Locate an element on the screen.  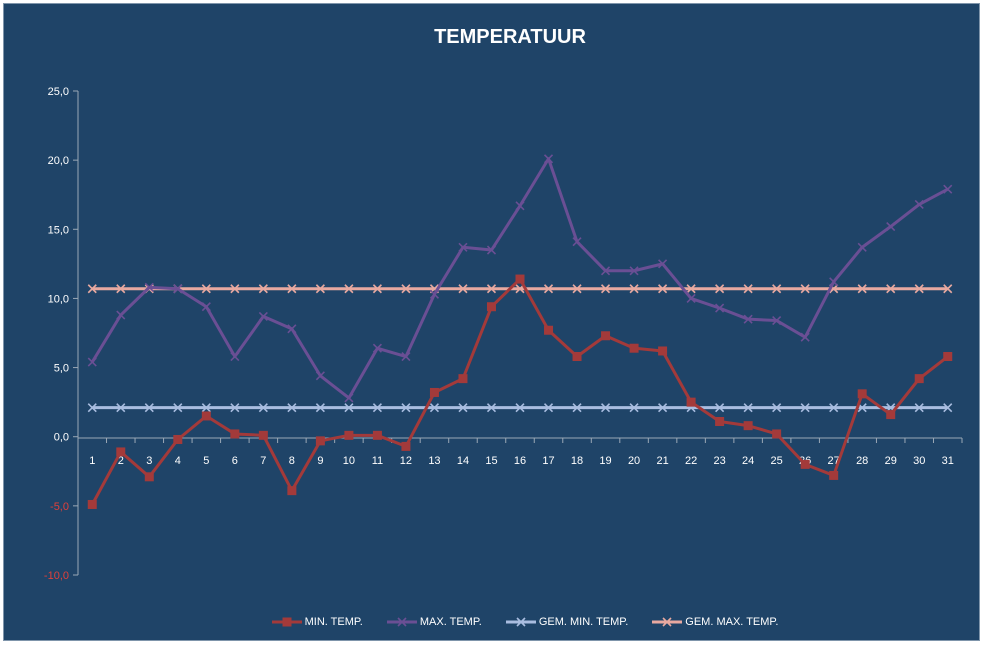
legend-label: MAX. TEMP. is located at coordinates (450, 622).